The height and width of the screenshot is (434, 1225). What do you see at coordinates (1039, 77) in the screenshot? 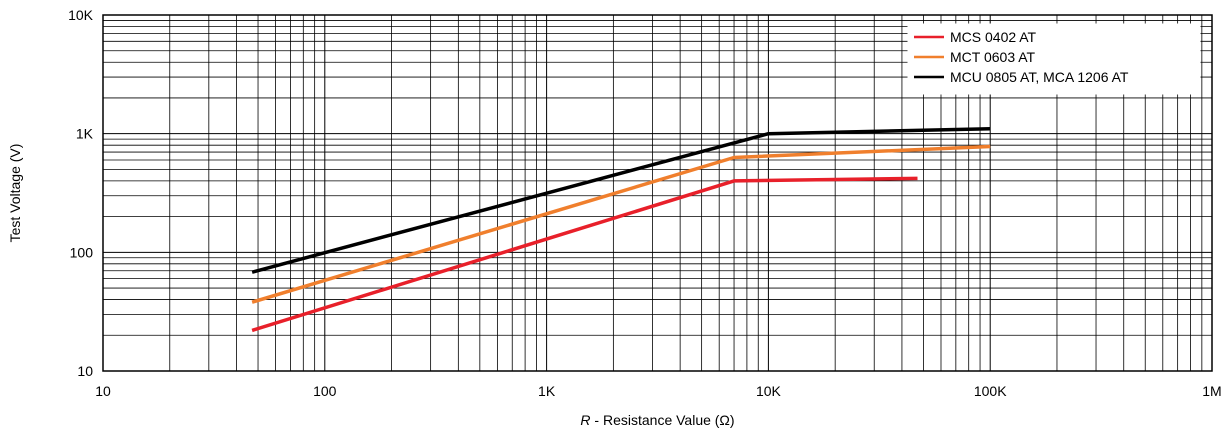
I see `legend-label-3: MCU 0805 AT, MCA 1206 AT` at bounding box center [1039, 77].